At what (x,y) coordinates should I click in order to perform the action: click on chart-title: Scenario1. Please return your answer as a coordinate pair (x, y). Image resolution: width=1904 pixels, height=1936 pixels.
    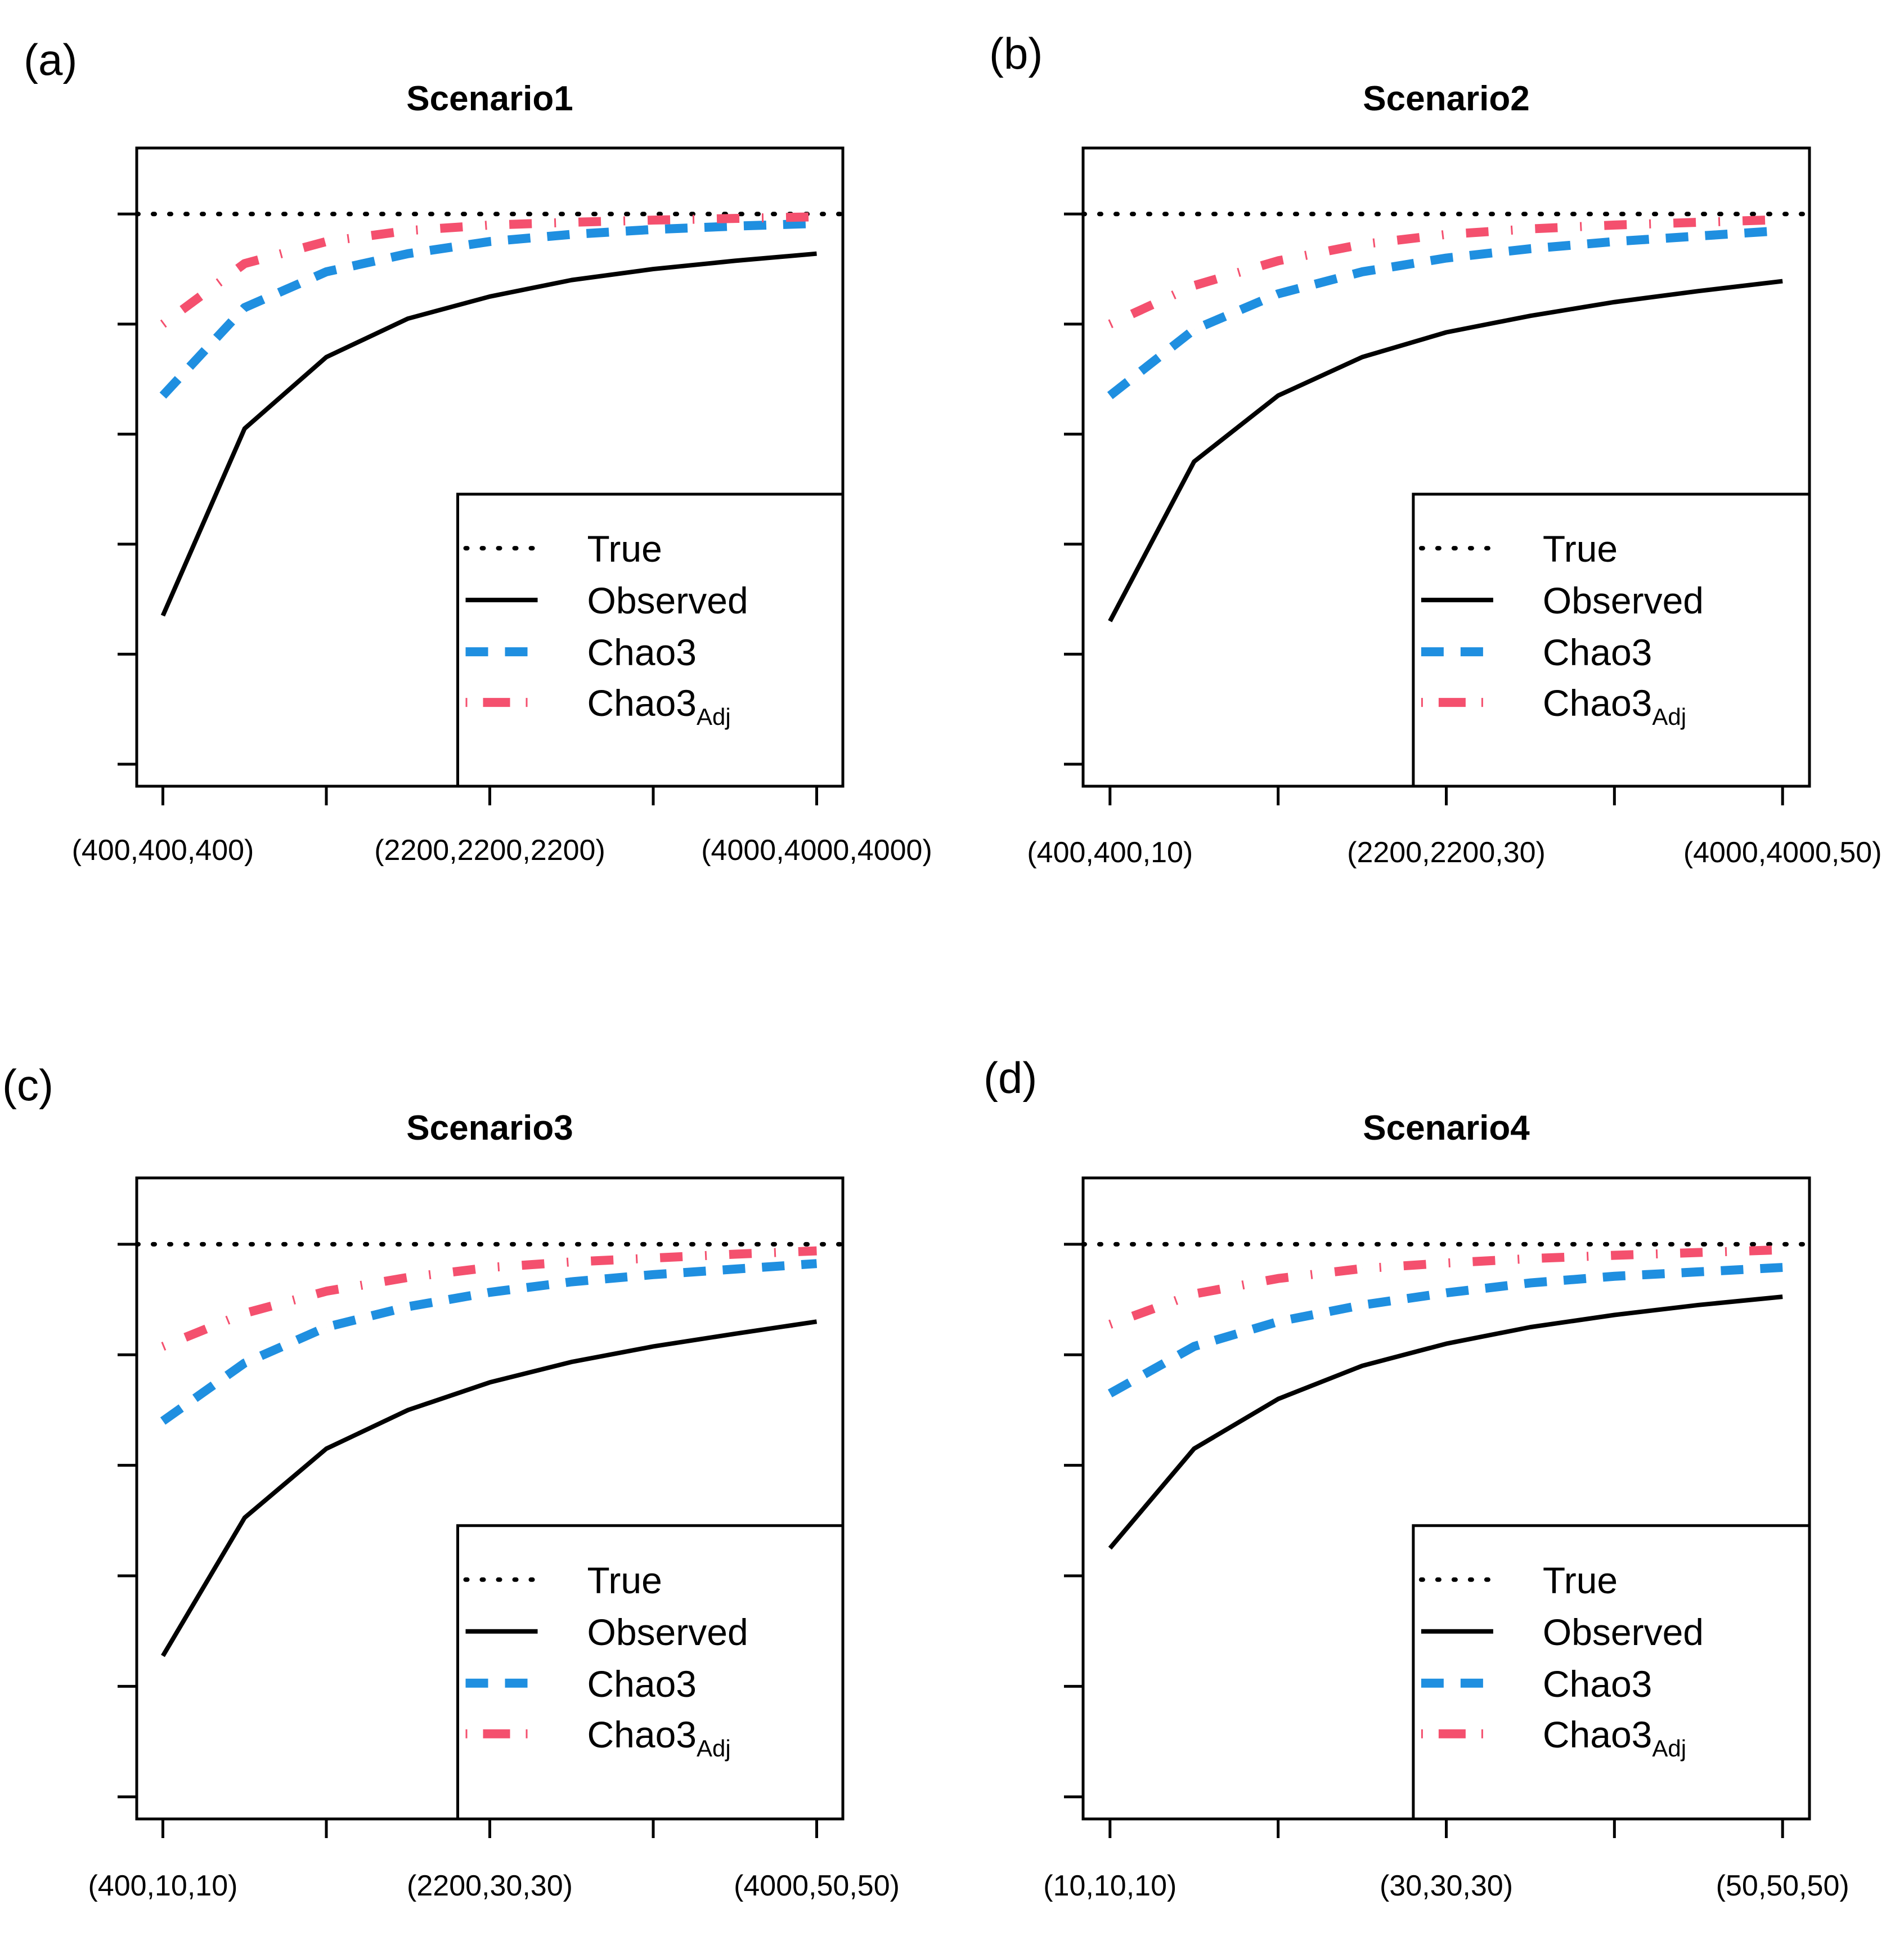
    Looking at the image, I should click on (489, 98).